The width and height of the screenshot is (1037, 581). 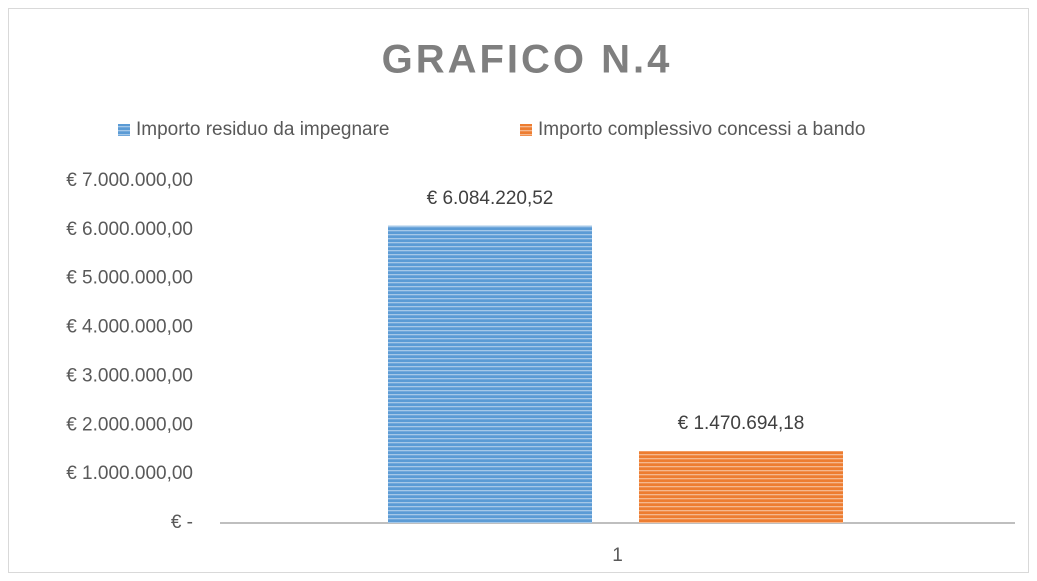 What do you see at coordinates (129, 375) in the screenshot?
I see `y-tick-label: € 3.000.000,00` at bounding box center [129, 375].